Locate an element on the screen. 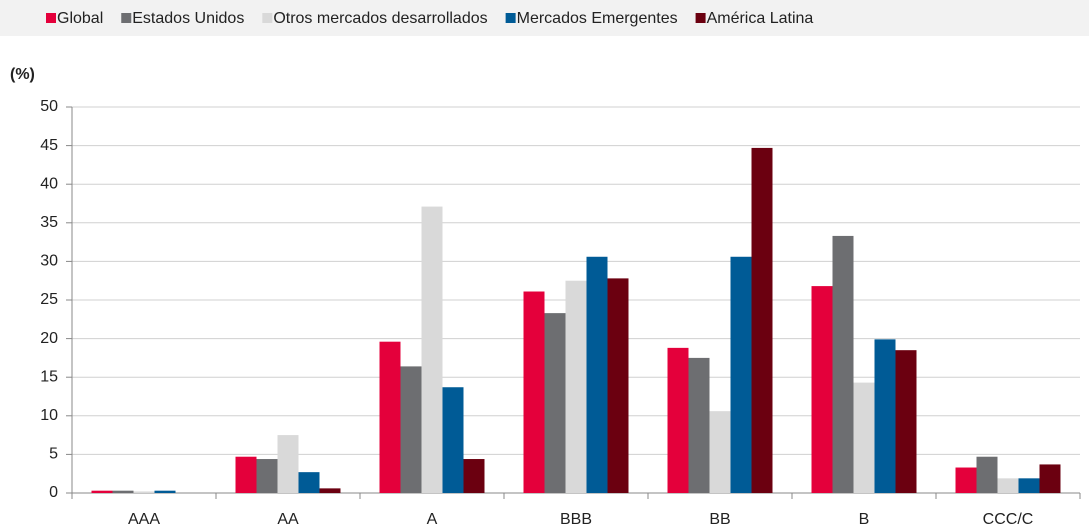 The width and height of the screenshot is (1089, 529). legend-label: Estados Unidos is located at coordinates (188, 18).